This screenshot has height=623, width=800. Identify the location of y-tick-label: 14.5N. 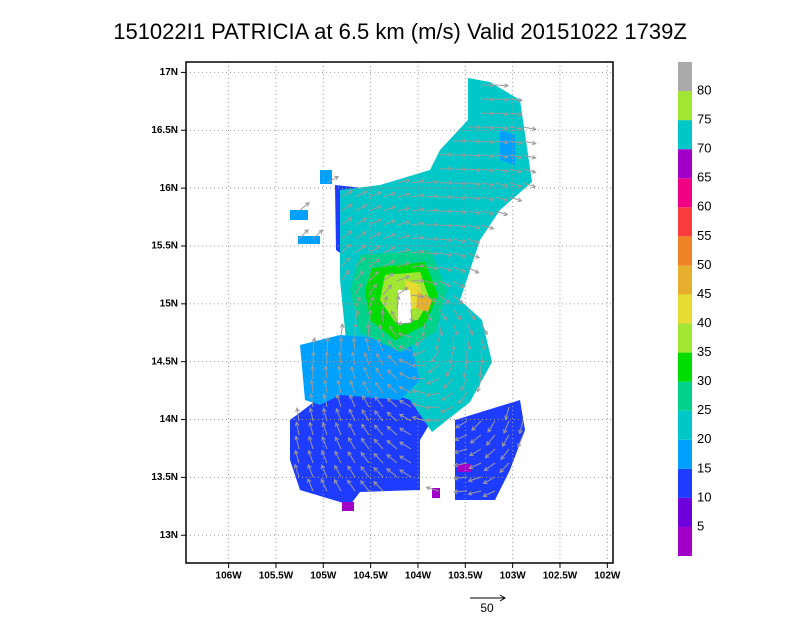
(164, 361).